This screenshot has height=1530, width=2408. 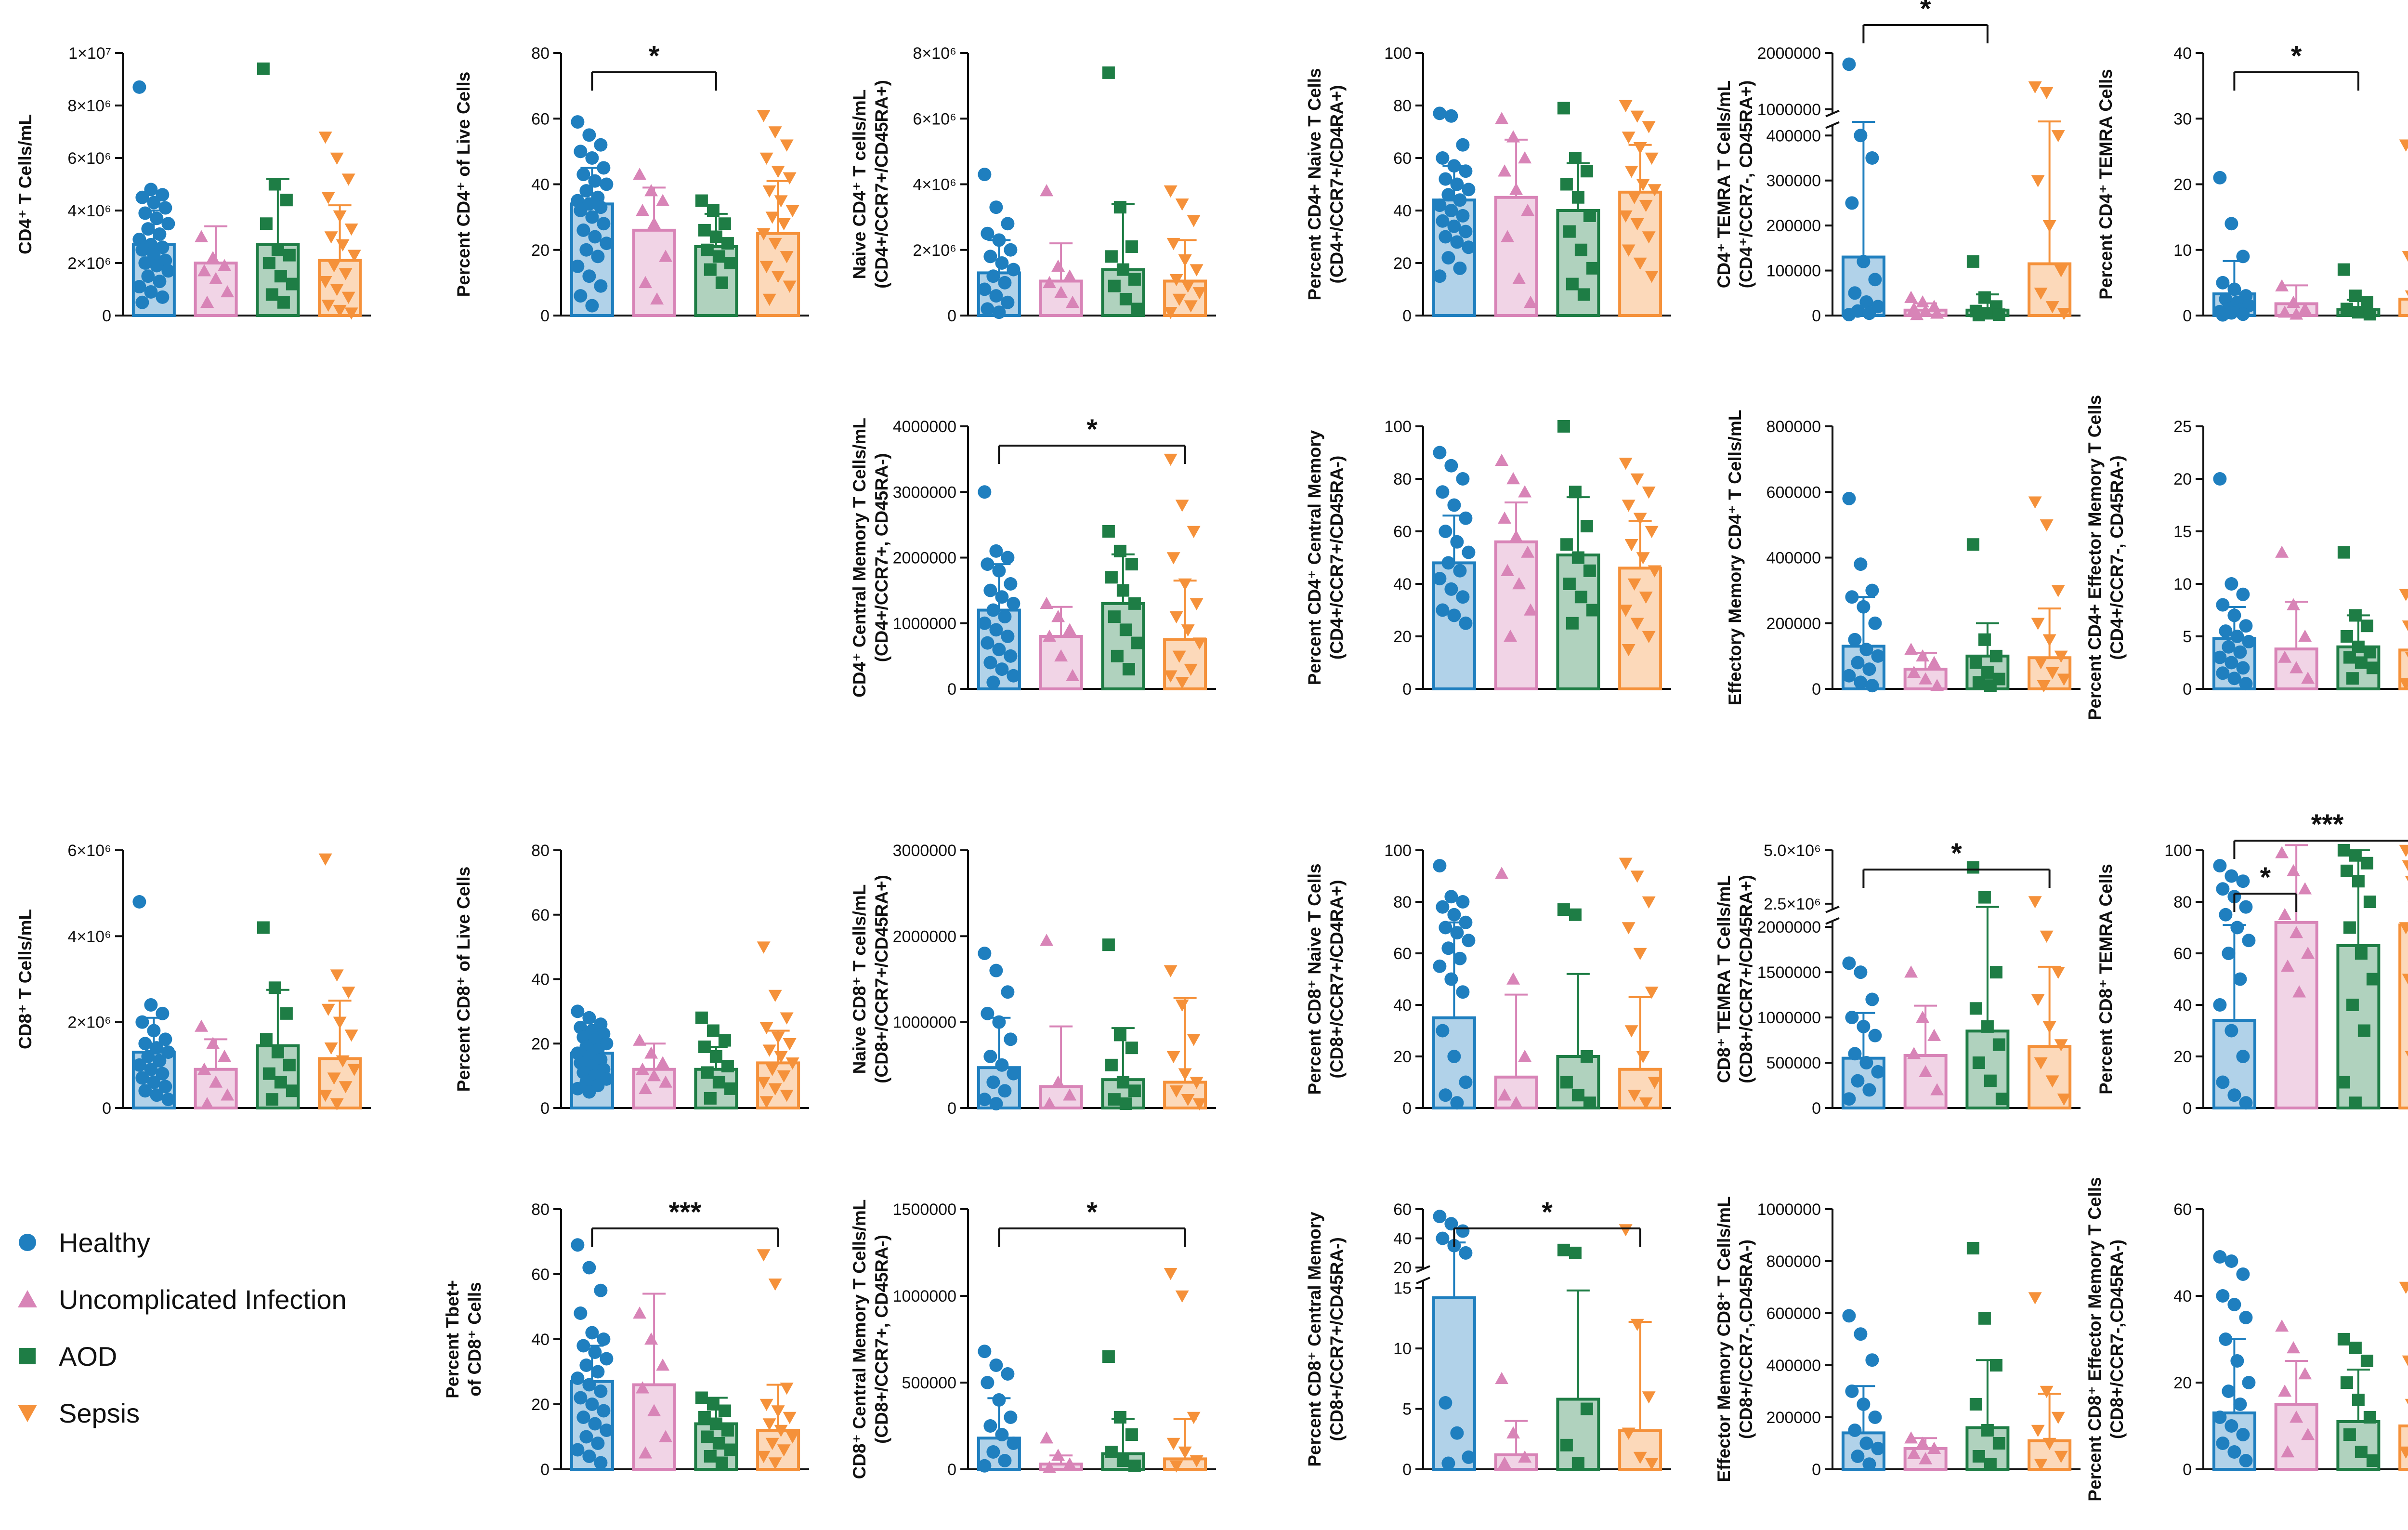 What do you see at coordinates (463, 184) in the screenshot?
I see `y-axis-title: Percent CD4⁺ of Live Cells` at bounding box center [463, 184].